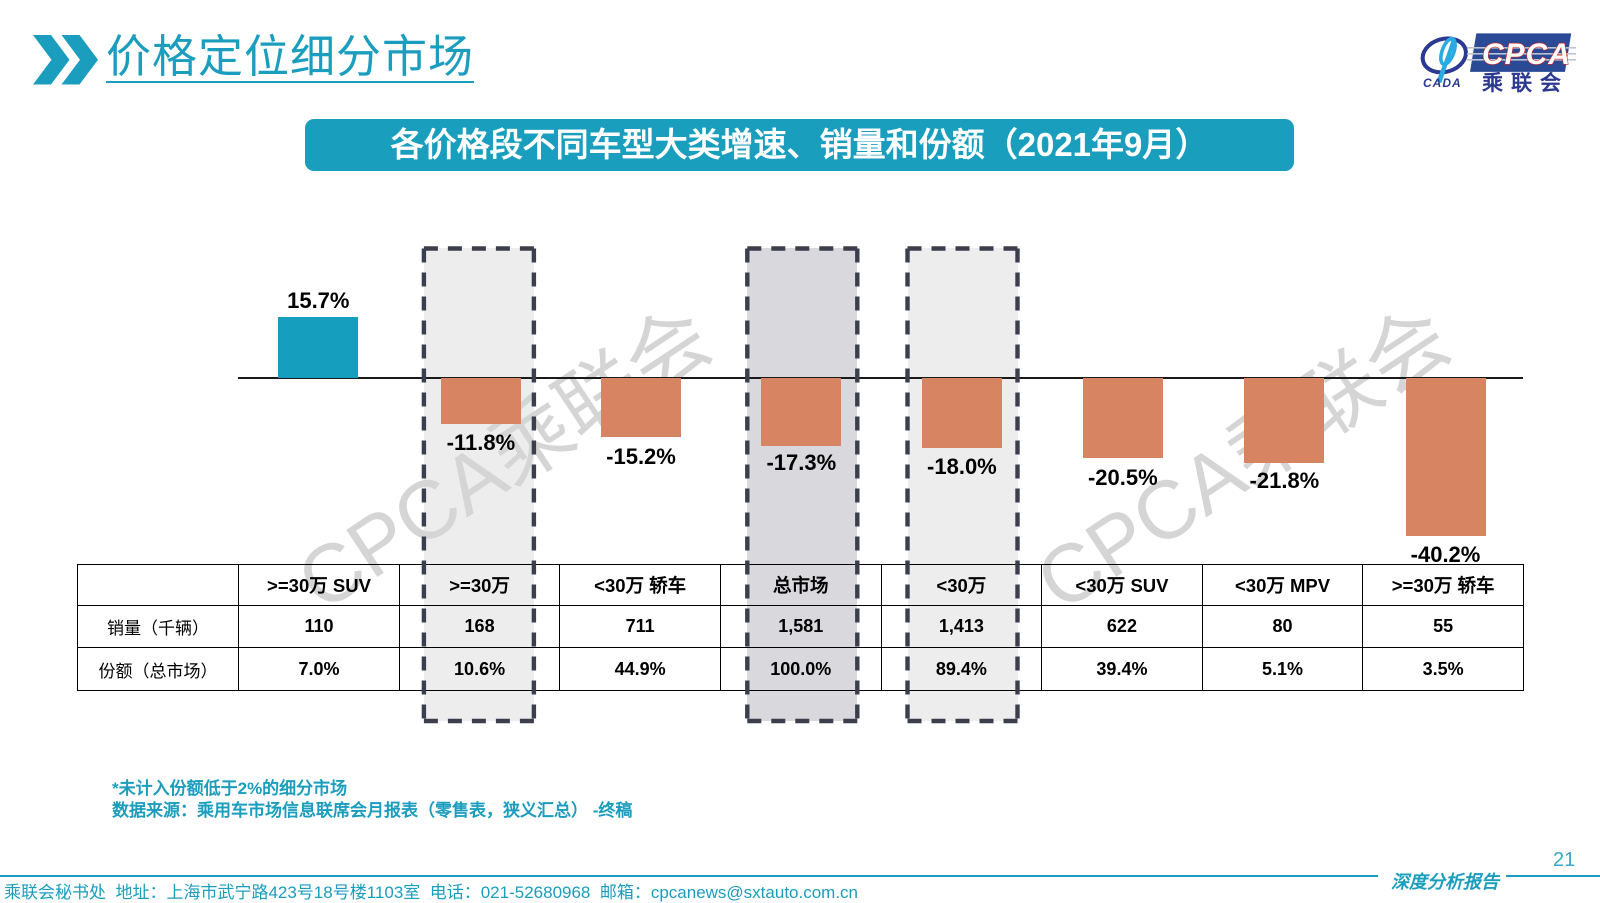 This screenshot has height=903, width=1600. What do you see at coordinates (1526, 54) in the screenshot?
I see `svg-text: CPCA` at bounding box center [1526, 54].